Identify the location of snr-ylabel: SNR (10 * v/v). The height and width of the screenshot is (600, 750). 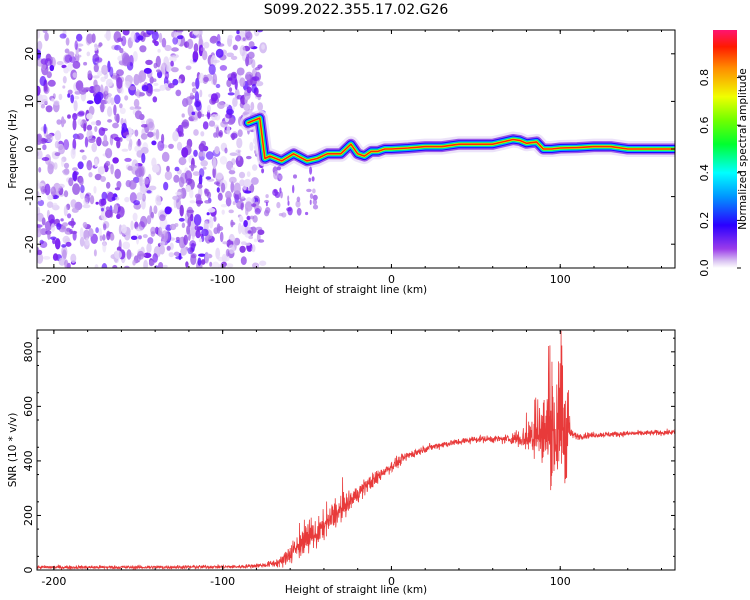
(13, 450).